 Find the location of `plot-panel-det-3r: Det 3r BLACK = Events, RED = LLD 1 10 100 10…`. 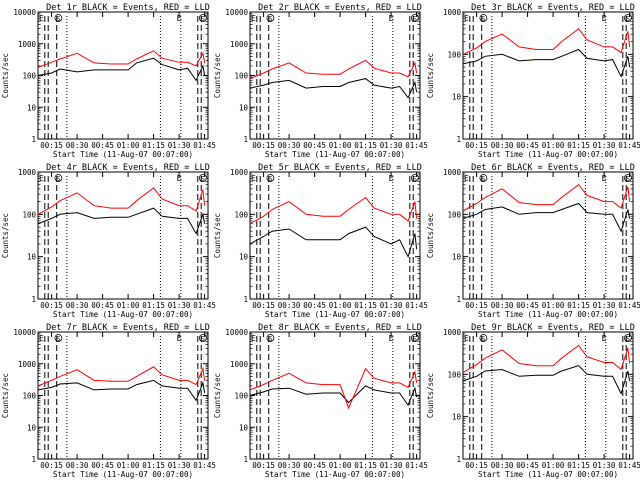

plot-panel-det-3r: Det 3r BLACK = Events, RED = LLD 1 10 100 10… is located at coordinates (533, 81).